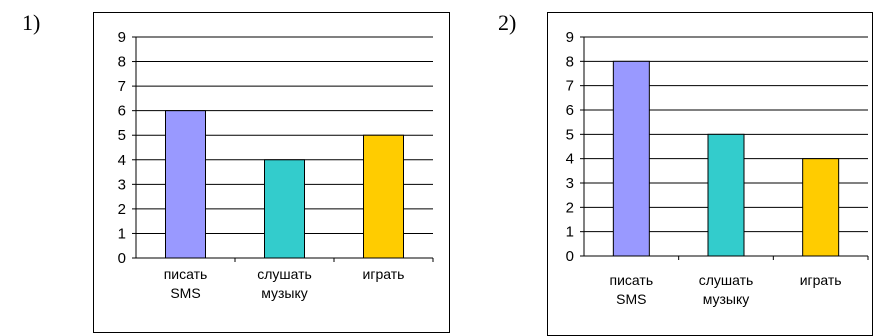 The image size is (874, 336). Describe the element at coordinates (31, 22) in the screenshot. I see `panel-label-1: 1)` at that location.